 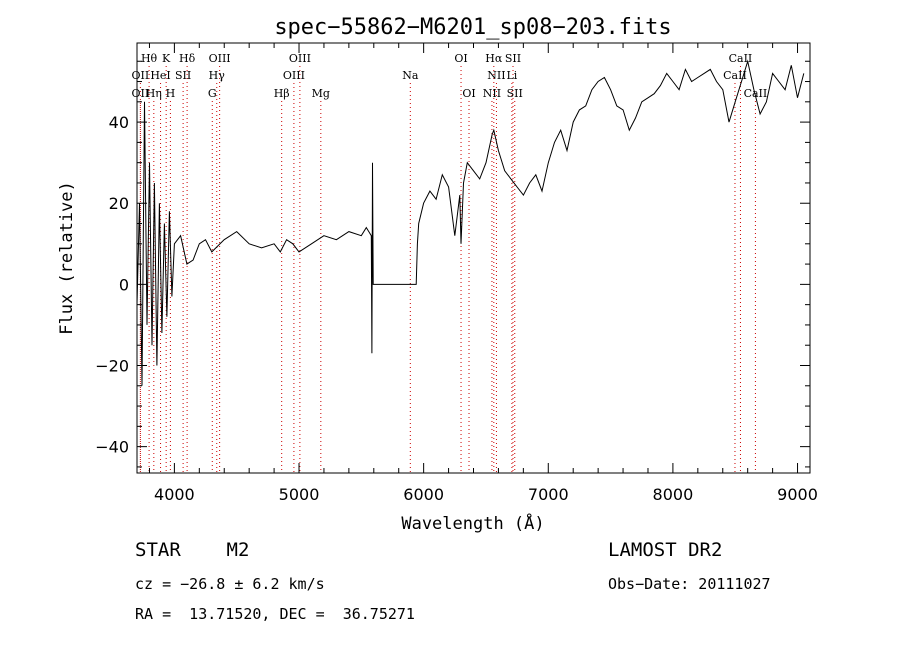 I want to click on observation-date: Obs−Date: 20111027, so click(x=689, y=584).